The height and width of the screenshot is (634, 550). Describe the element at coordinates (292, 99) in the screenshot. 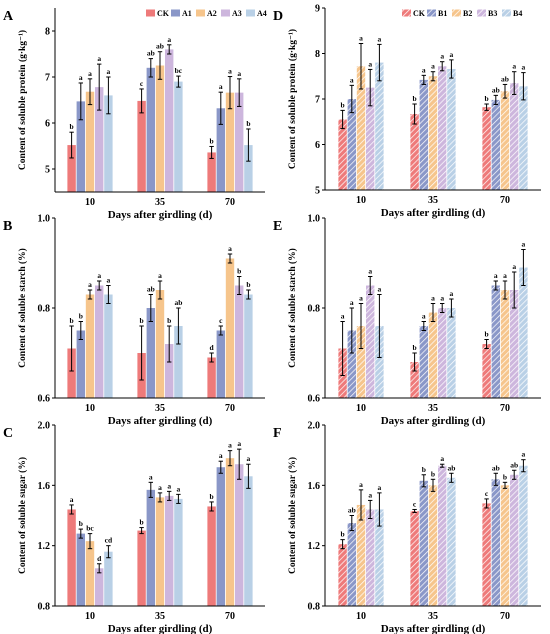

I see `y-axis-label: Content of soluble protein (g·kg⁻¹)` at that location.